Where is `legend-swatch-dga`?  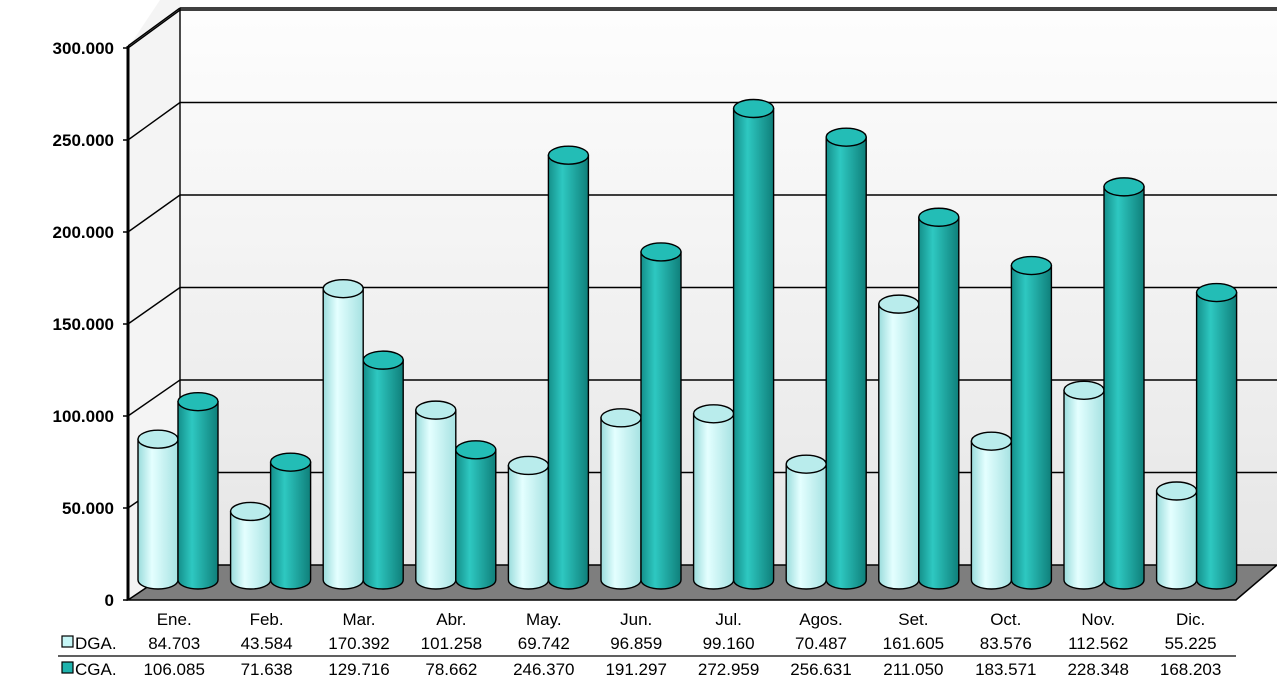 legend-swatch-dga is located at coordinates (67, 641).